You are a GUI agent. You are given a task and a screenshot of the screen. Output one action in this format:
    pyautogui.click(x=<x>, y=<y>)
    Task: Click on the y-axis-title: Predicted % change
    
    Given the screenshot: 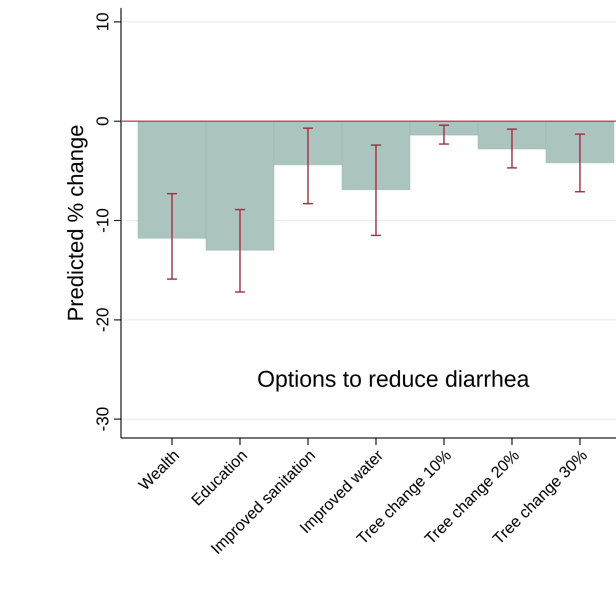 What is the action you would take?
    pyautogui.click(x=77, y=223)
    